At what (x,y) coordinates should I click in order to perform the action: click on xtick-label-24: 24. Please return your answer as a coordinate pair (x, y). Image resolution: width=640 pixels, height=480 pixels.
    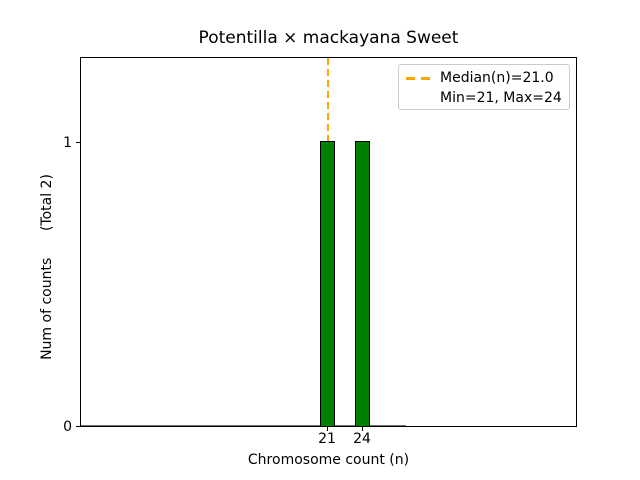
    Looking at the image, I should click on (362, 439).